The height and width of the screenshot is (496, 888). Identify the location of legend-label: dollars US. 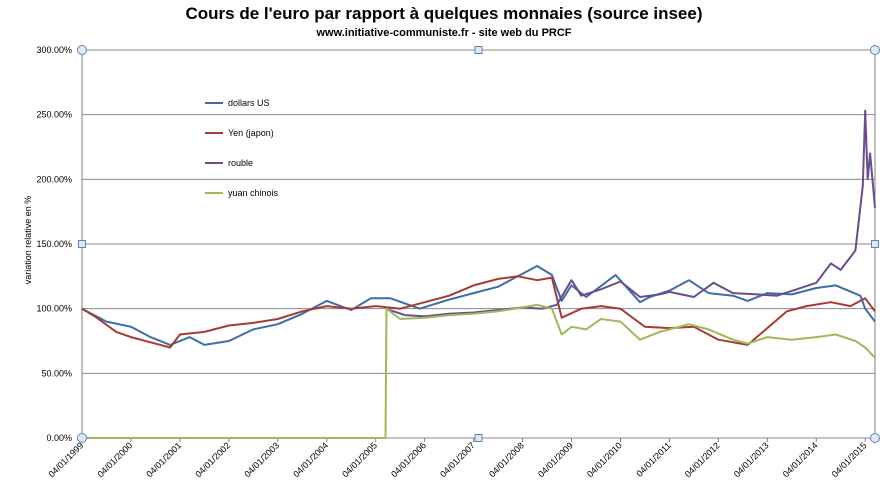
(249, 103).